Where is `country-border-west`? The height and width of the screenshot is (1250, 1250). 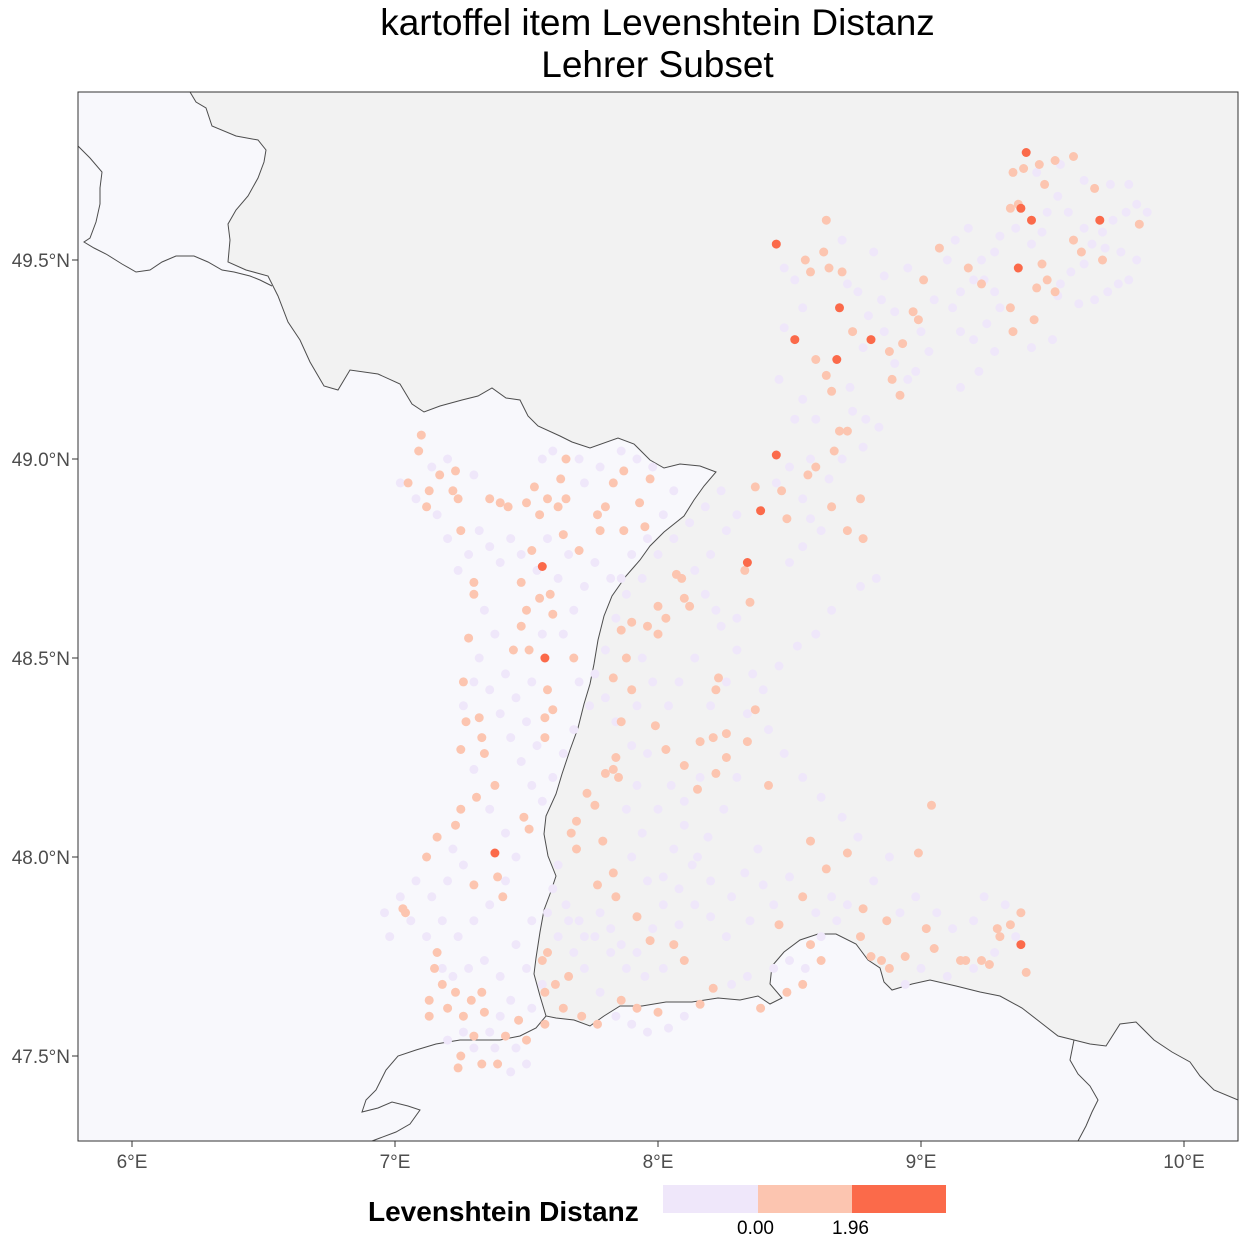 country-border-west is located at coordinates (175, 216).